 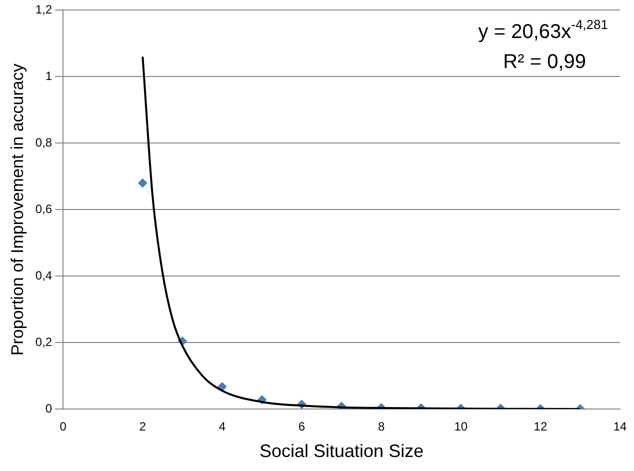 I want to click on x-tick-label: 2, so click(x=142, y=427).